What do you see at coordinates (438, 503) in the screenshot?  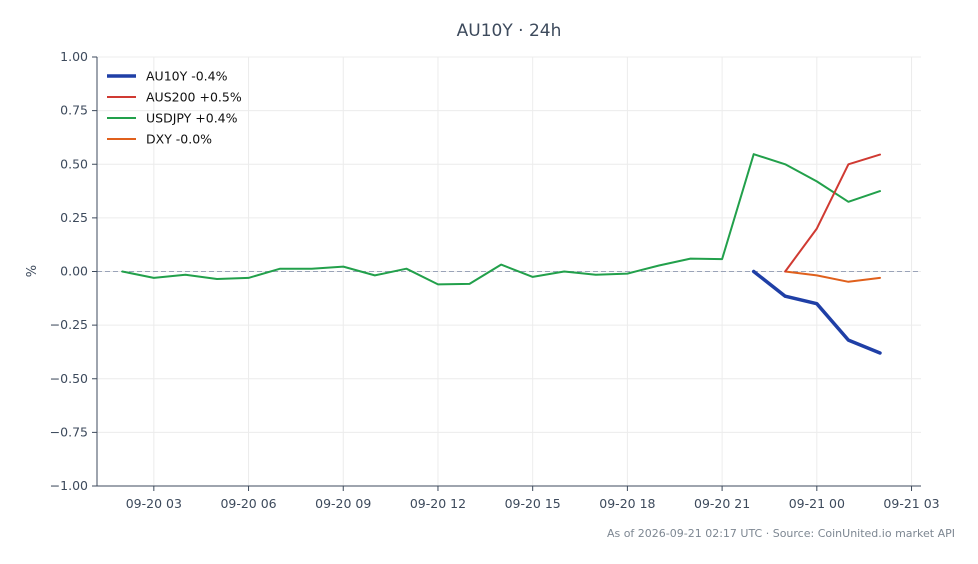 I see `x-tick-label: 09-20 12` at bounding box center [438, 503].